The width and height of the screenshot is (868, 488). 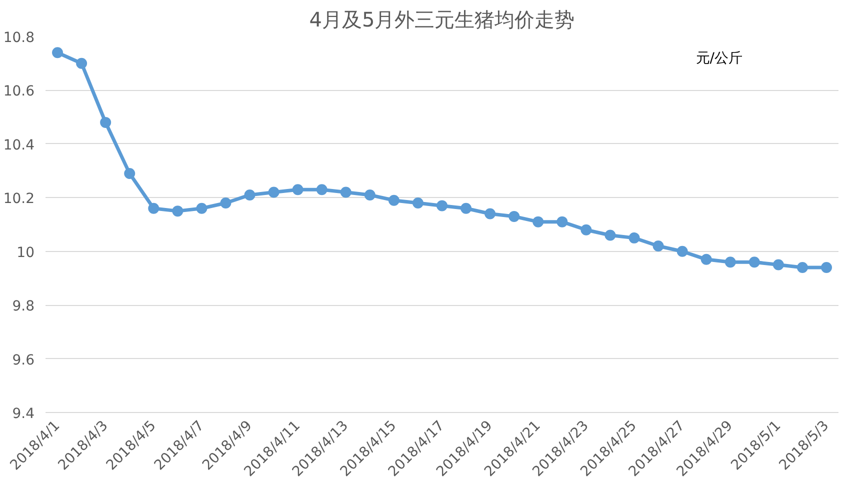 I want to click on y-tick-label: 10.6, so click(x=19, y=92).